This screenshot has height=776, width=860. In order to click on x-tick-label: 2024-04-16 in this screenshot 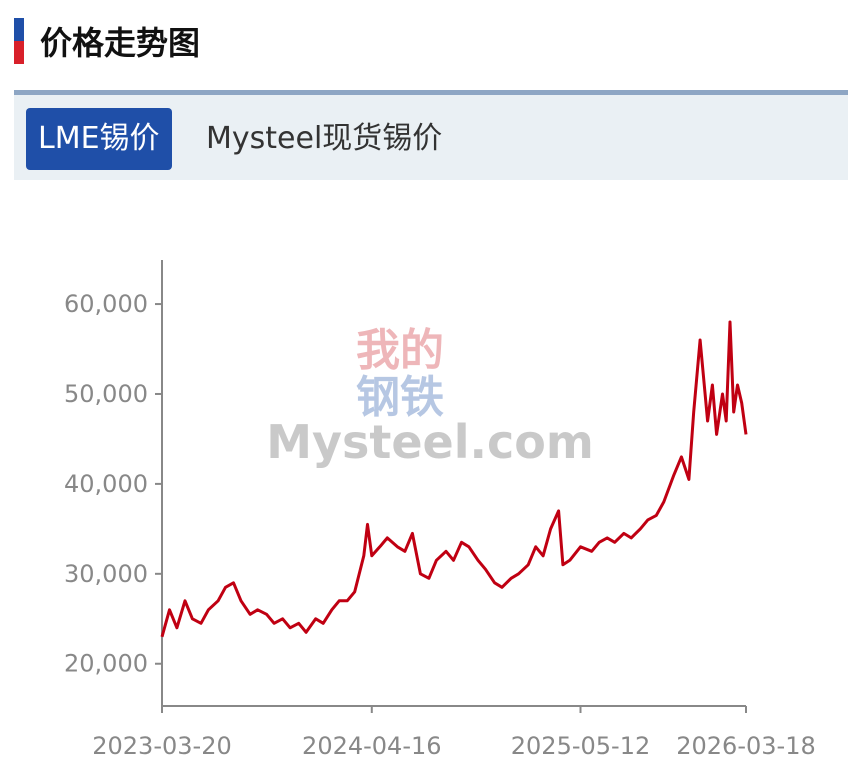, I will do `click(371, 746)`.